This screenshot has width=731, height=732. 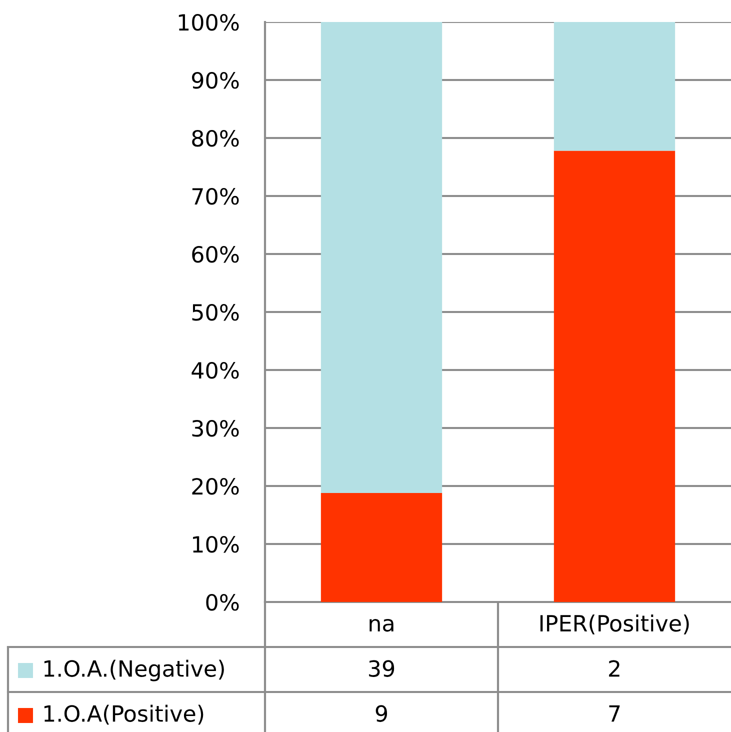 What do you see at coordinates (215, 138) in the screenshot?
I see `y-tick-label: 80%` at bounding box center [215, 138].